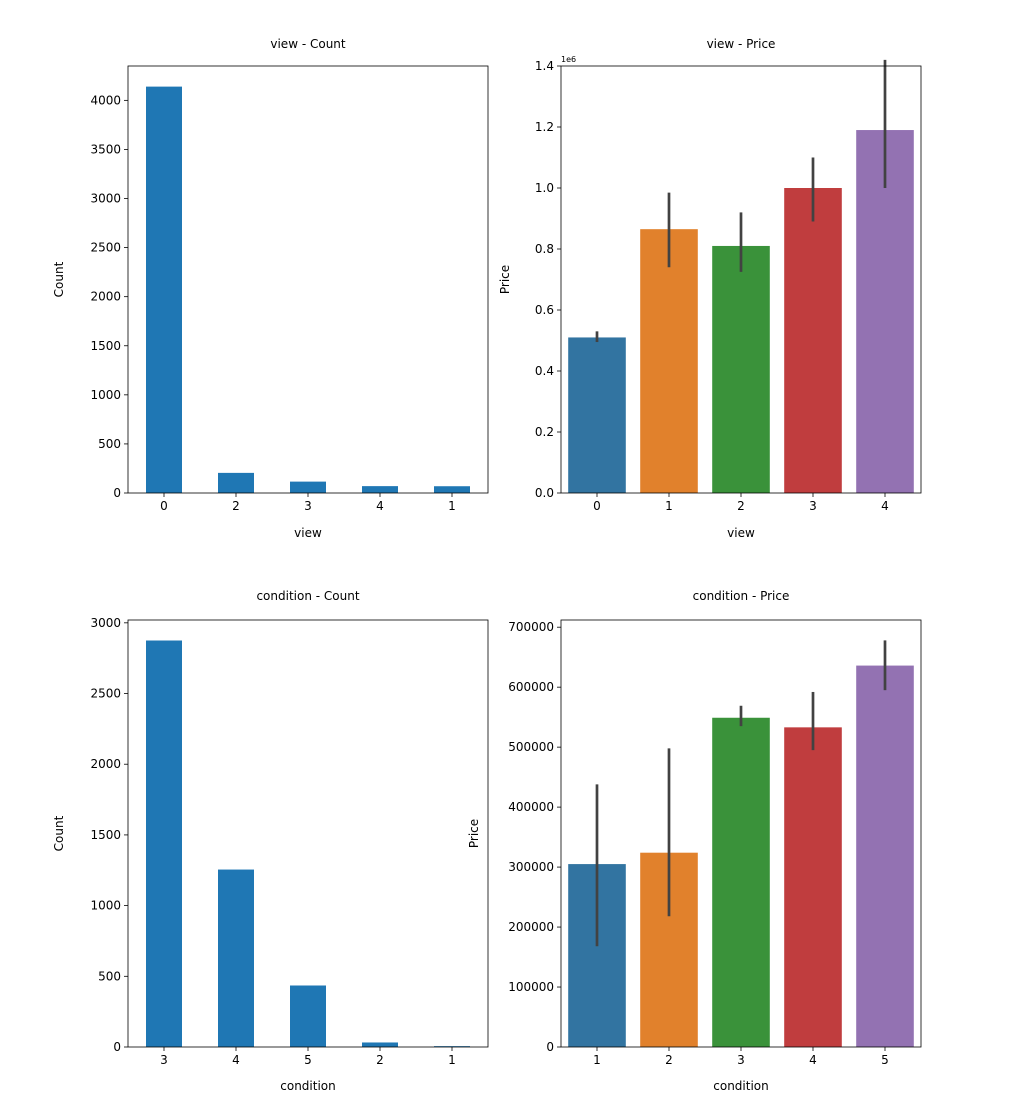 This screenshot has height=1107, width=1023. What do you see at coordinates (308, 533) in the screenshot?
I see `chart-0-xlabel: view` at bounding box center [308, 533].